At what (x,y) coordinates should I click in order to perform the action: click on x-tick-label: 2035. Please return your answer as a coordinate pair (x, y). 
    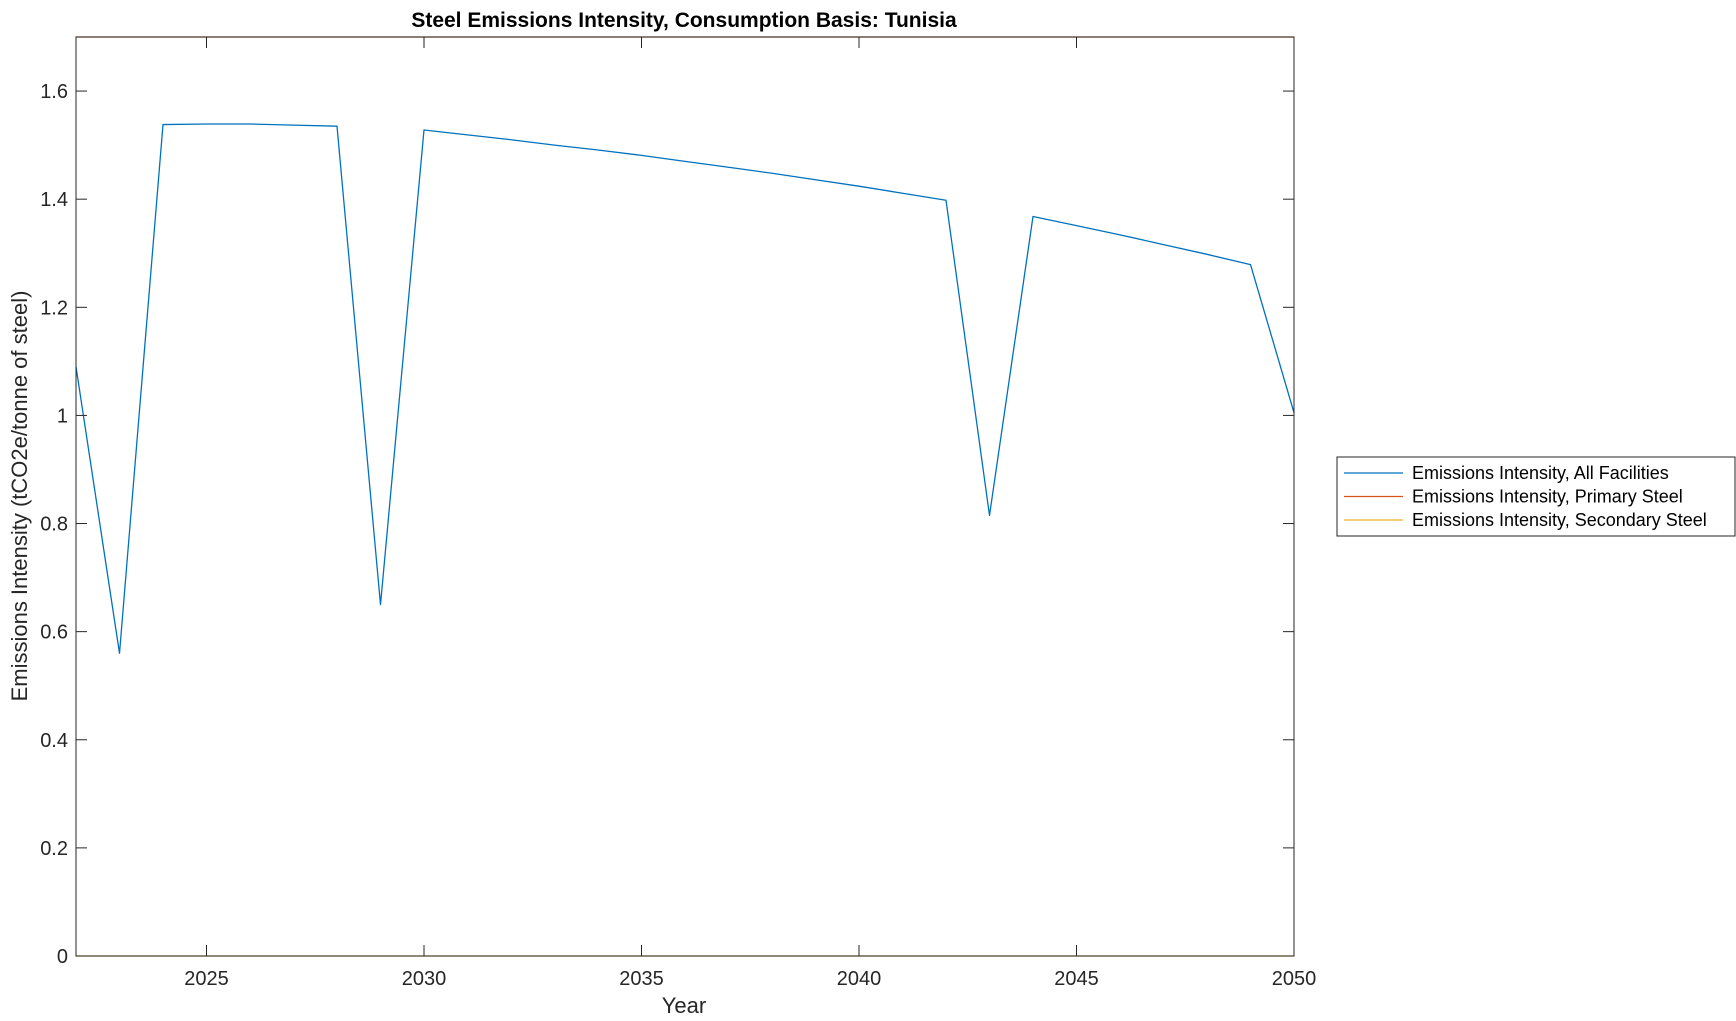
    Looking at the image, I should click on (641, 979).